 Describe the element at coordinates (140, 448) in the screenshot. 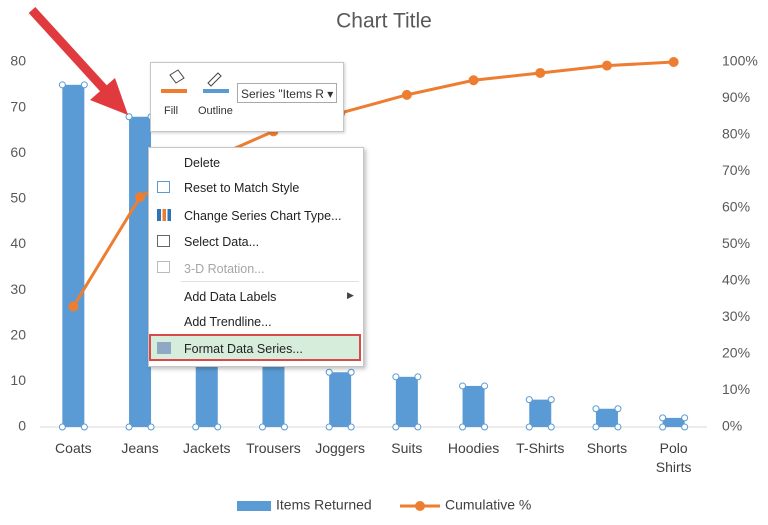

I see `x-tick-label: Jeans` at that location.